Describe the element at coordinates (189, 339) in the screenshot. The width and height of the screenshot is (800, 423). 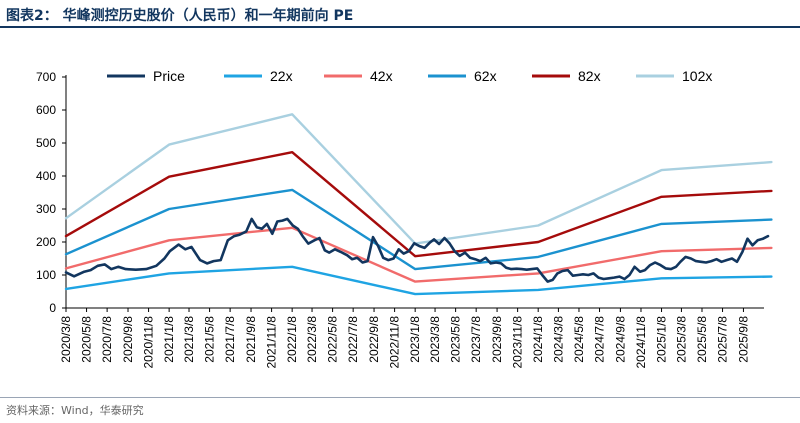
I see `x-tick-label: 2021/3/8` at that location.